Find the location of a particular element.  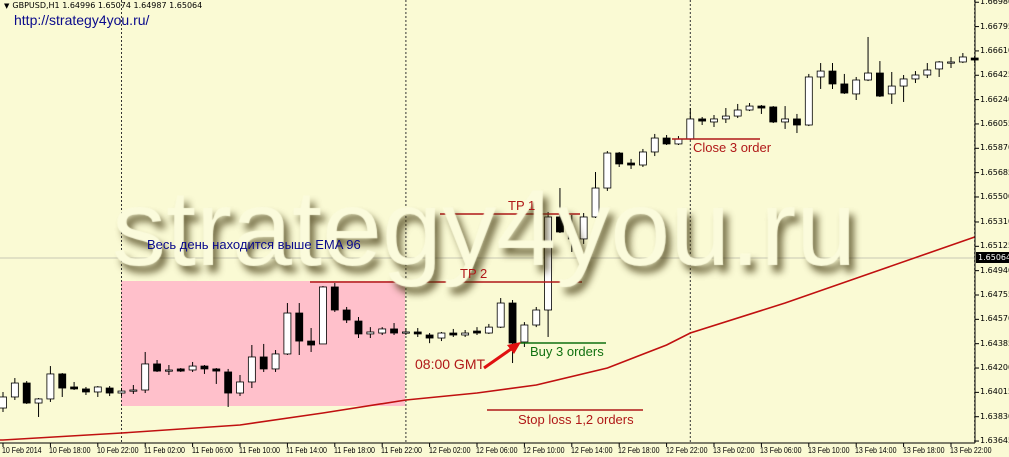

price-tick-label: 1.66425 is located at coordinates (994, 75).